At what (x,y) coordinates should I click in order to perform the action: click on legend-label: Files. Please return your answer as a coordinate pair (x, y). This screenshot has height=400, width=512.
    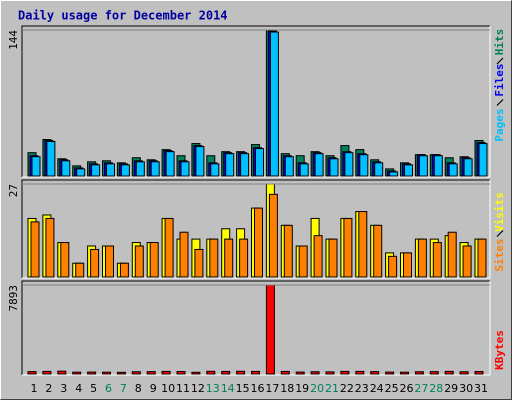
    Looking at the image, I should click on (499, 79).